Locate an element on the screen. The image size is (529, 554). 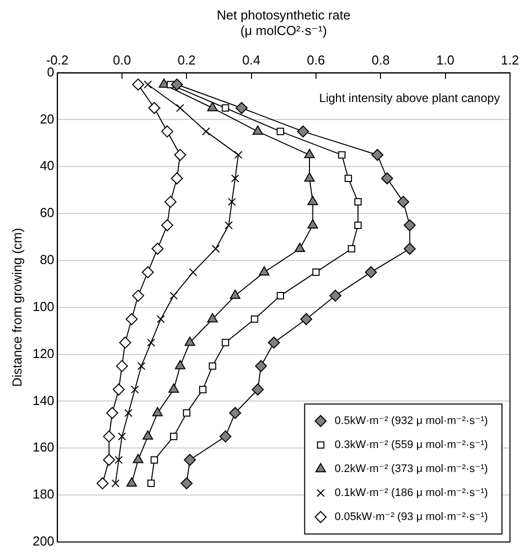
y-axis-title: Distance from growing (cm) is located at coordinates (16, 307).